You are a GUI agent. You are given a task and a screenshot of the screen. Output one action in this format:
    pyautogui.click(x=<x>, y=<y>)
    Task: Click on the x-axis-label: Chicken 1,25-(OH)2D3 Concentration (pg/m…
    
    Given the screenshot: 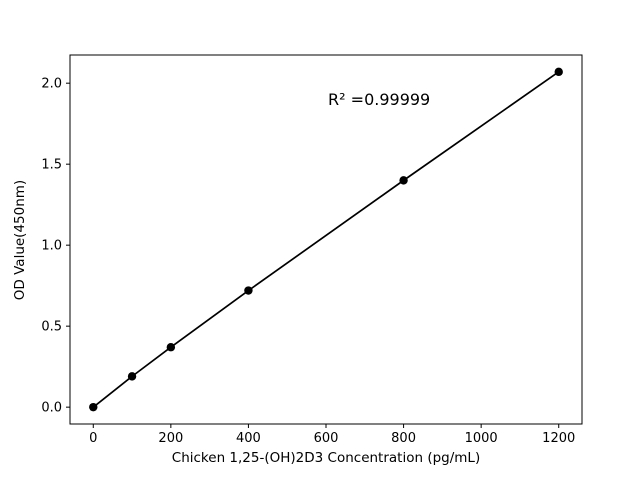 What is the action you would take?
    pyautogui.click(x=326, y=458)
    